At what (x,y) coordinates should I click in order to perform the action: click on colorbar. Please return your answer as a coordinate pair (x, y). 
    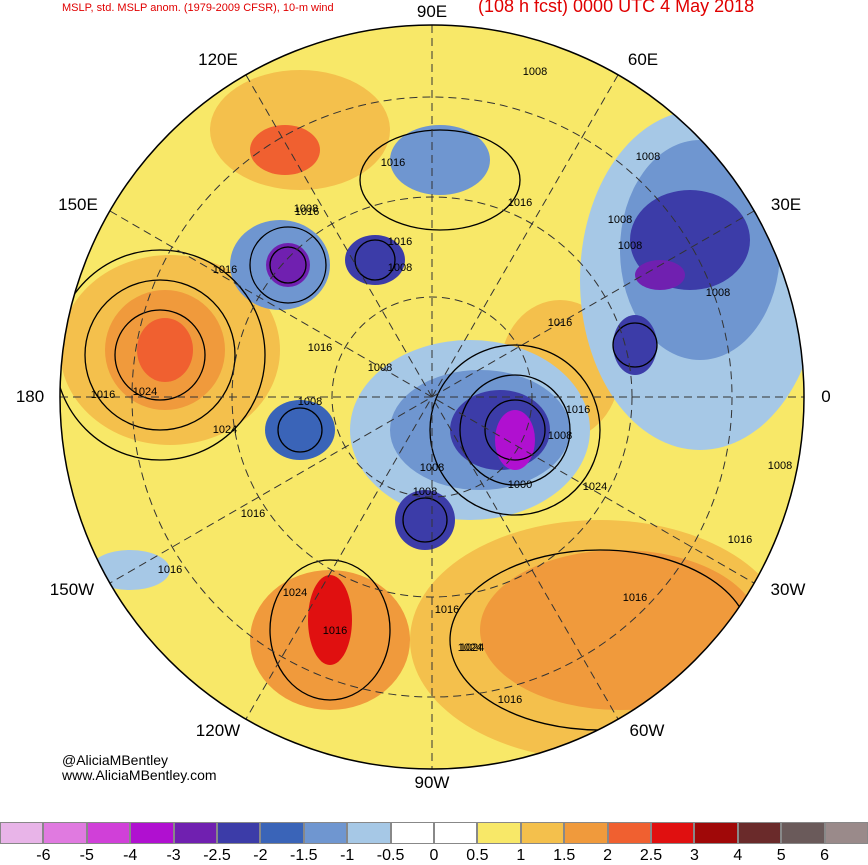
    Looking at the image, I should click on (434, 833).